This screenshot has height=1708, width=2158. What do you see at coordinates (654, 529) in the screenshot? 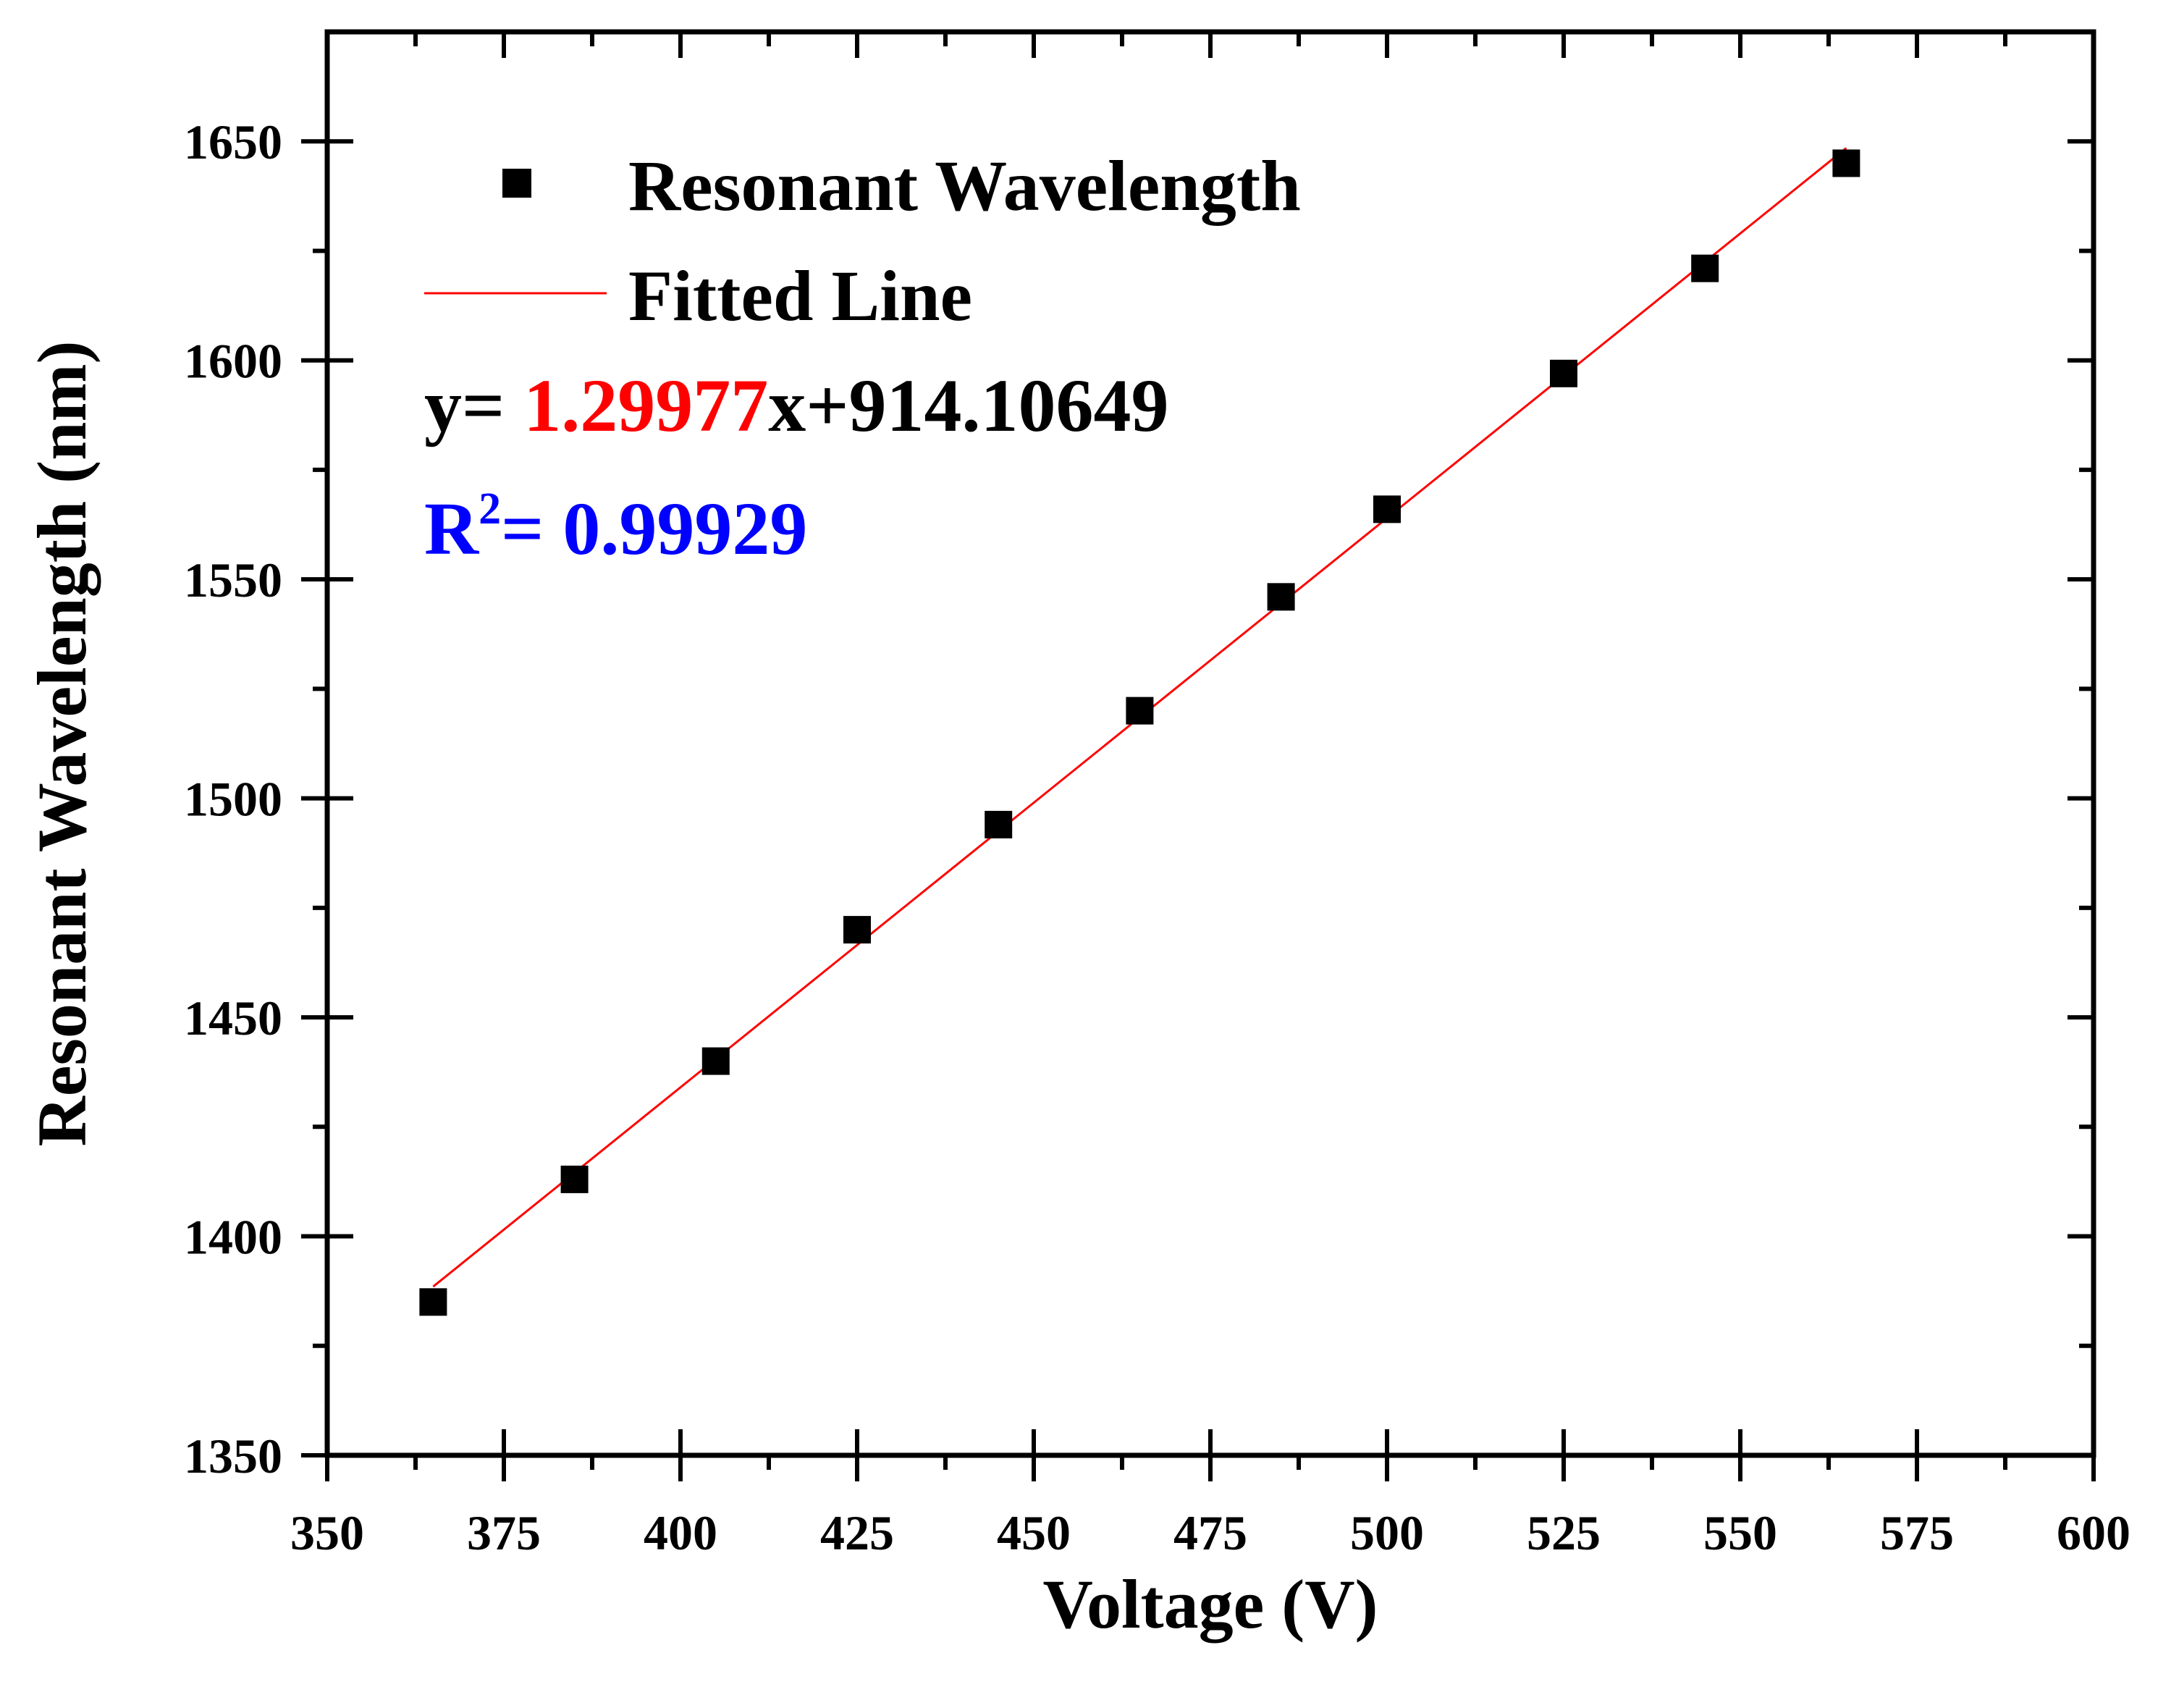
I see `r-squared-value: = 0.99929` at bounding box center [654, 529].